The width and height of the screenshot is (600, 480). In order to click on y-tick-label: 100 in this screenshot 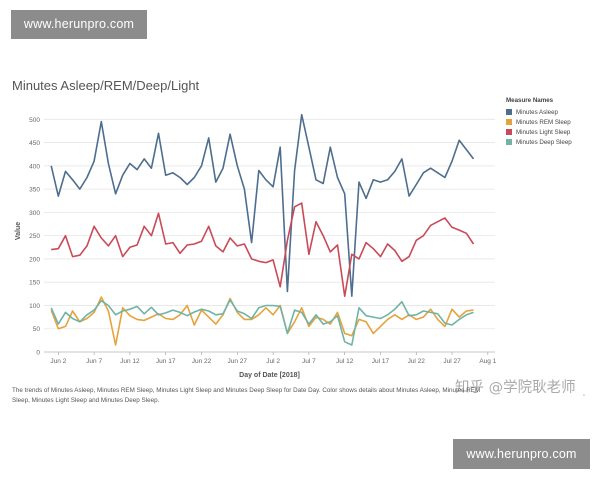, I will do `click(34, 306)`.